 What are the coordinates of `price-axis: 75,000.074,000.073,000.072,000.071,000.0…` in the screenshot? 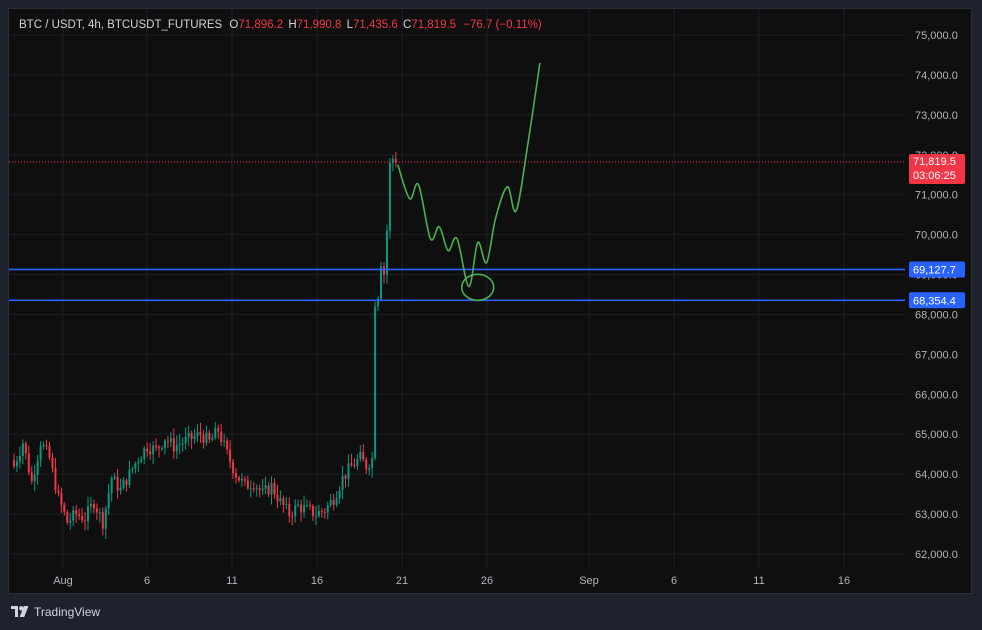 It's located at (935, 301).